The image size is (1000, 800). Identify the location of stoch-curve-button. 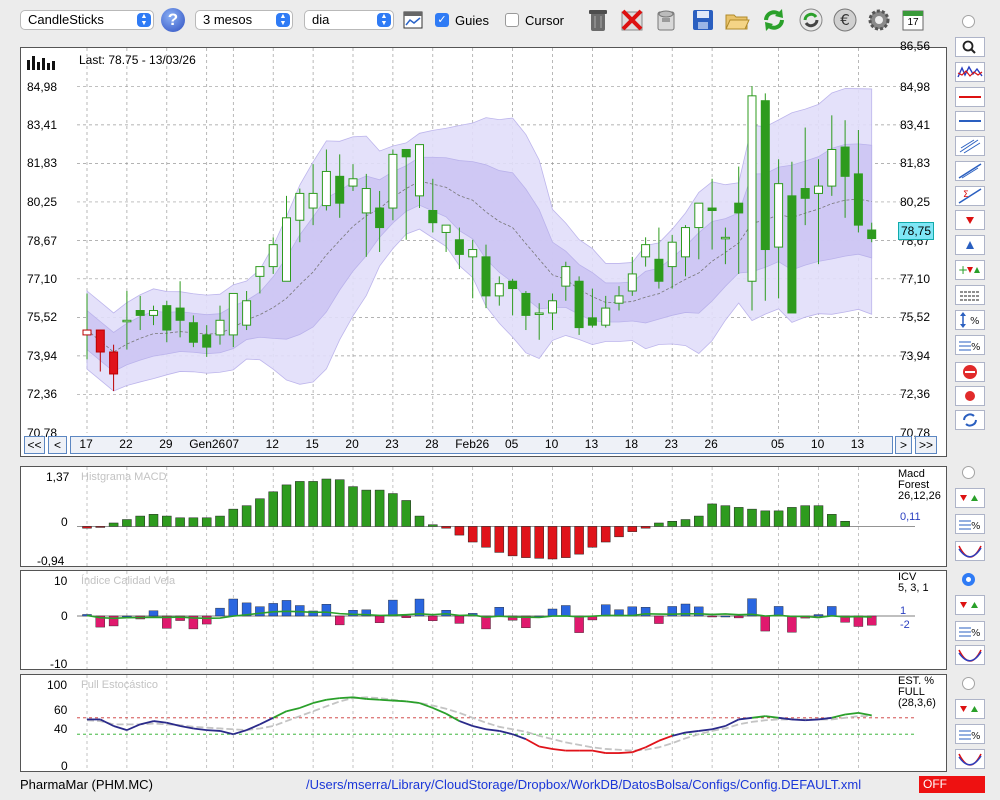
(970, 759).